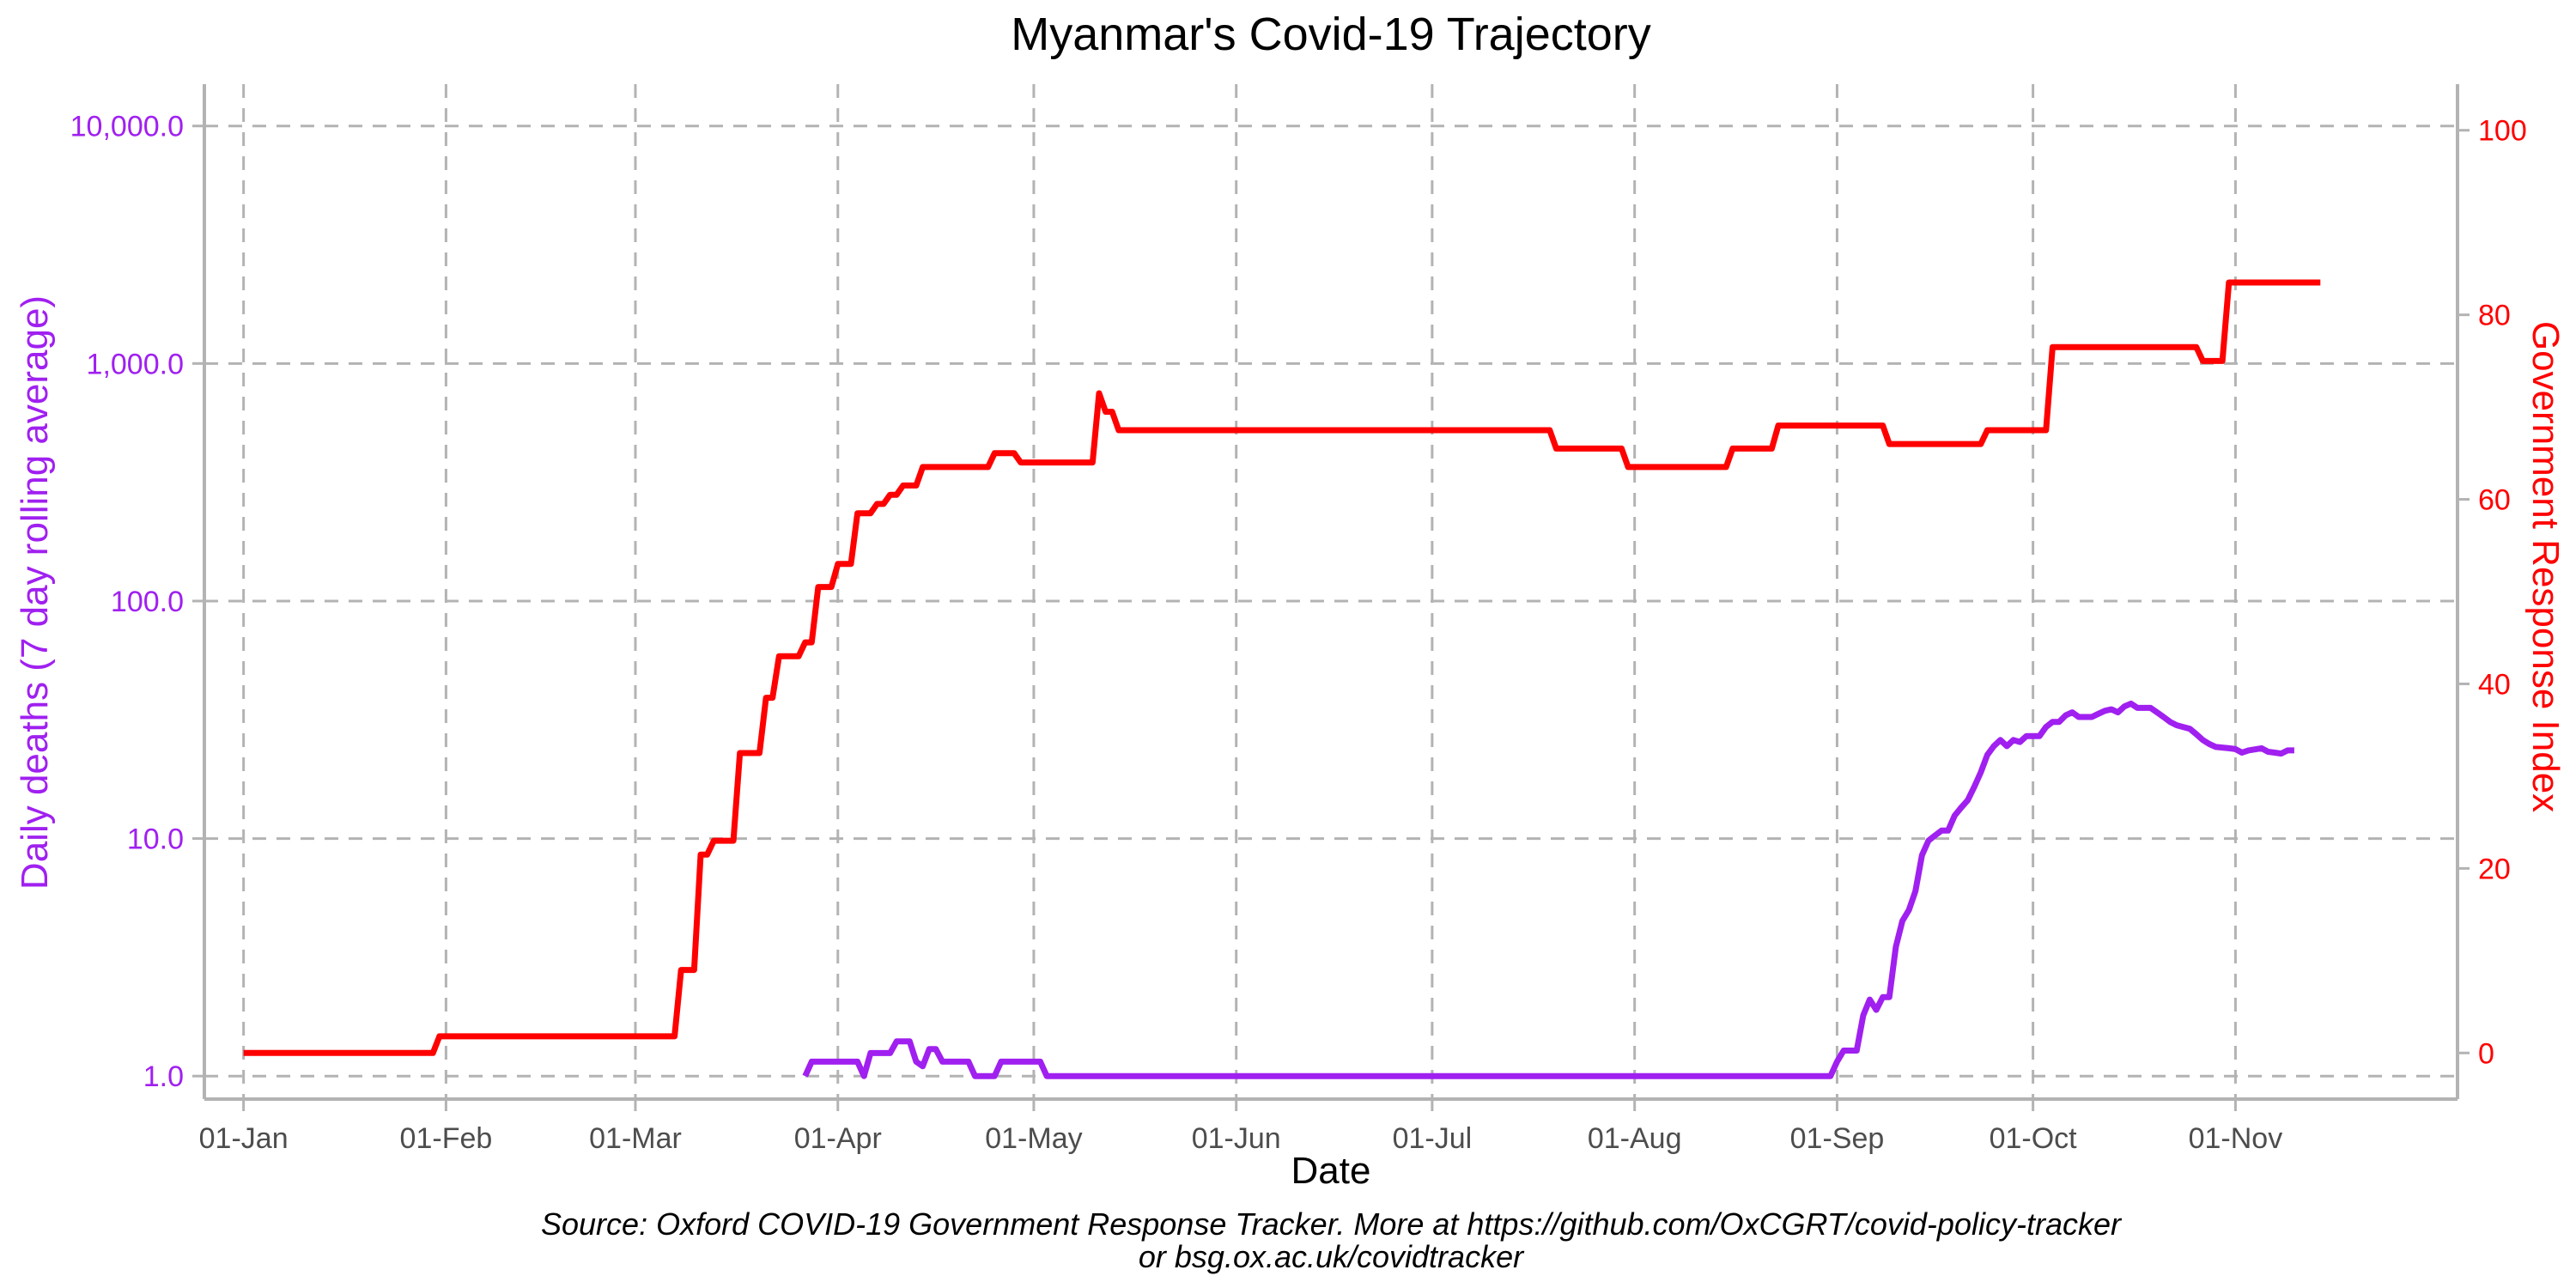 This screenshot has width=2576, height=1288. Describe the element at coordinates (2486, 1053) in the screenshot. I see `y-right-tick-label-0: 0` at that location.